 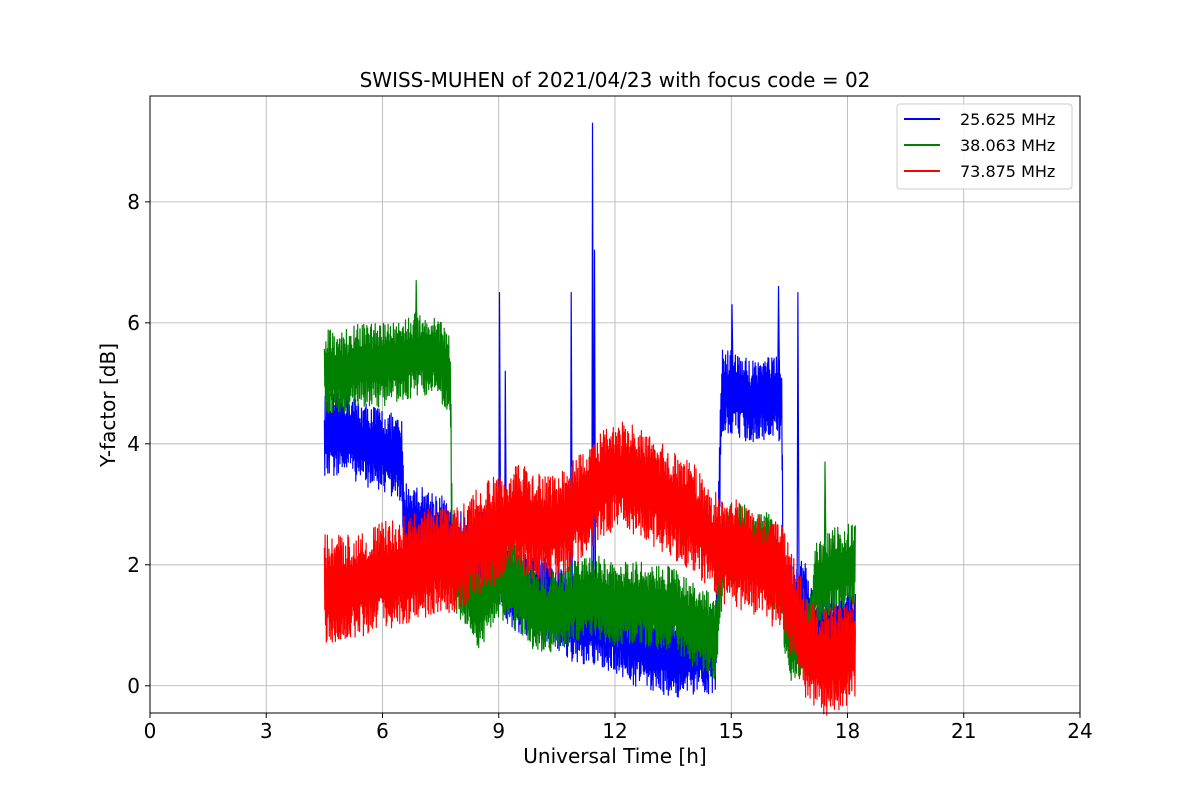 What do you see at coordinates (1007, 119) in the screenshot?
I see `legend-label: 25.625 MHz` at bounding box center [1007, 119].